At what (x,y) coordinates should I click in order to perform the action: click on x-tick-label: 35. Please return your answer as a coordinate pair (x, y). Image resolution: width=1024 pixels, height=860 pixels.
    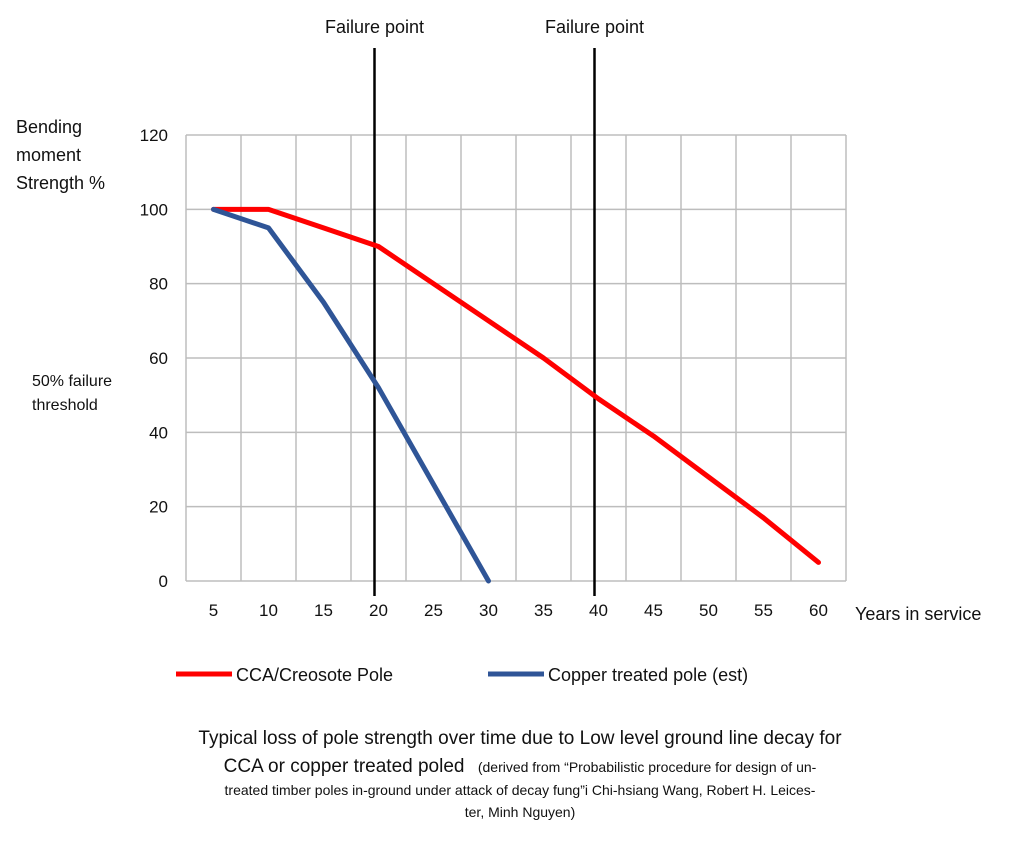
    Looking at the image, I should click on (543, 610).